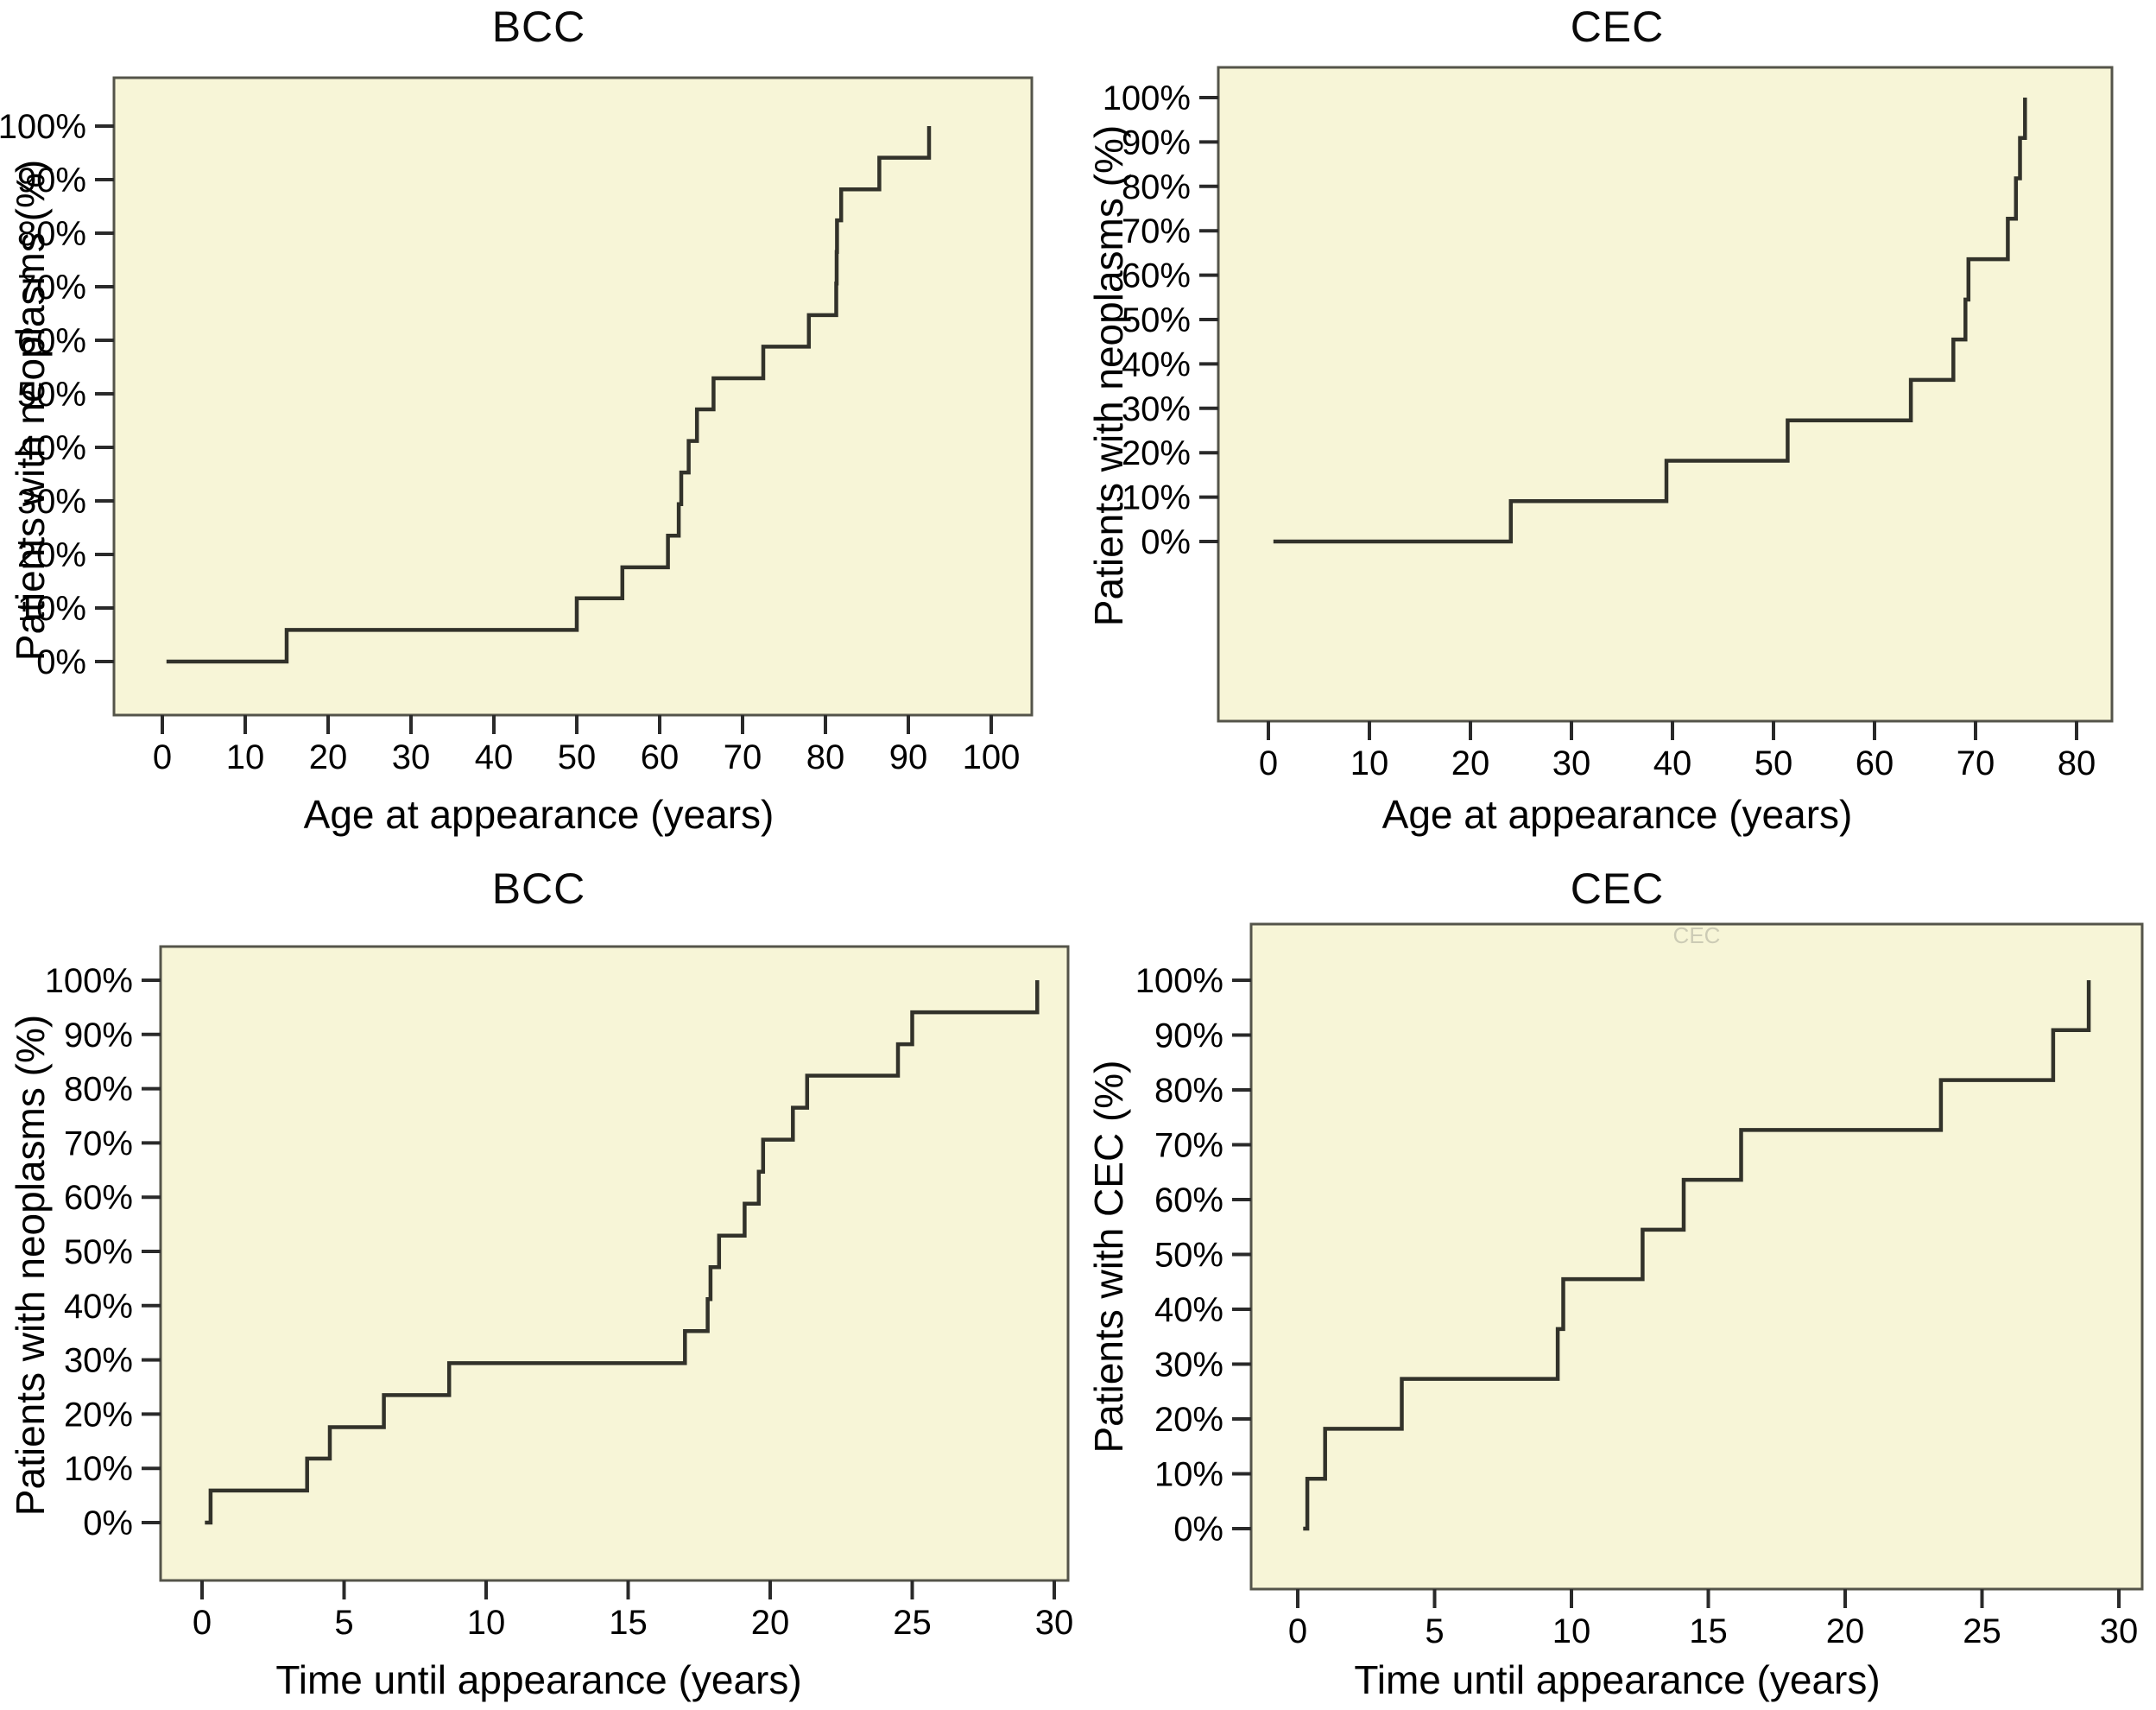 The image size is (2156, 1710). What do you see at coordinates (1697, 935) in the screenshot?
I see `ghost-text-artifact: CEC` at bounding box center [1697, 935].